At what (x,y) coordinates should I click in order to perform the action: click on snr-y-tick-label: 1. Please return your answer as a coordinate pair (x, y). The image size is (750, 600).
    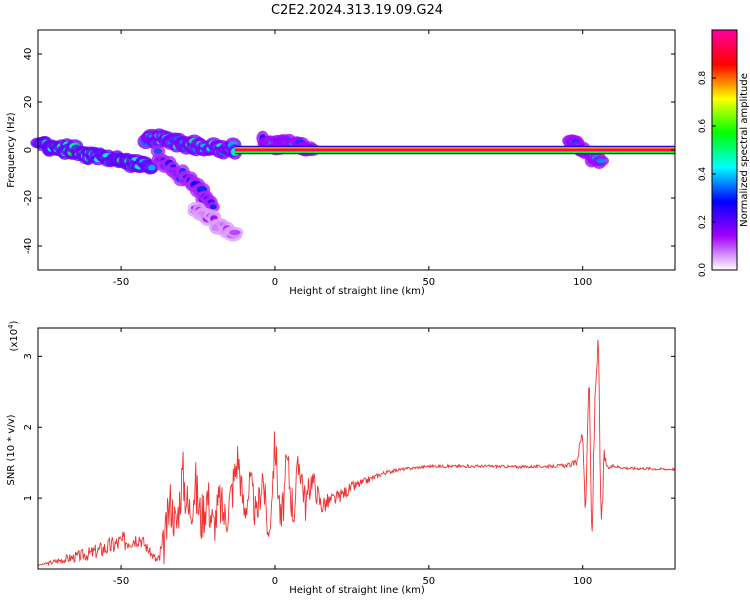
    Looking at the image, I should click on (28, 498).